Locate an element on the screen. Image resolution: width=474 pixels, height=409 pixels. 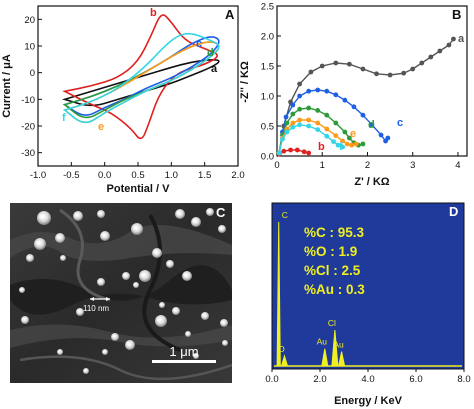
panel-d-xtick-label: 2.0 is located at coordinates (319, 379).